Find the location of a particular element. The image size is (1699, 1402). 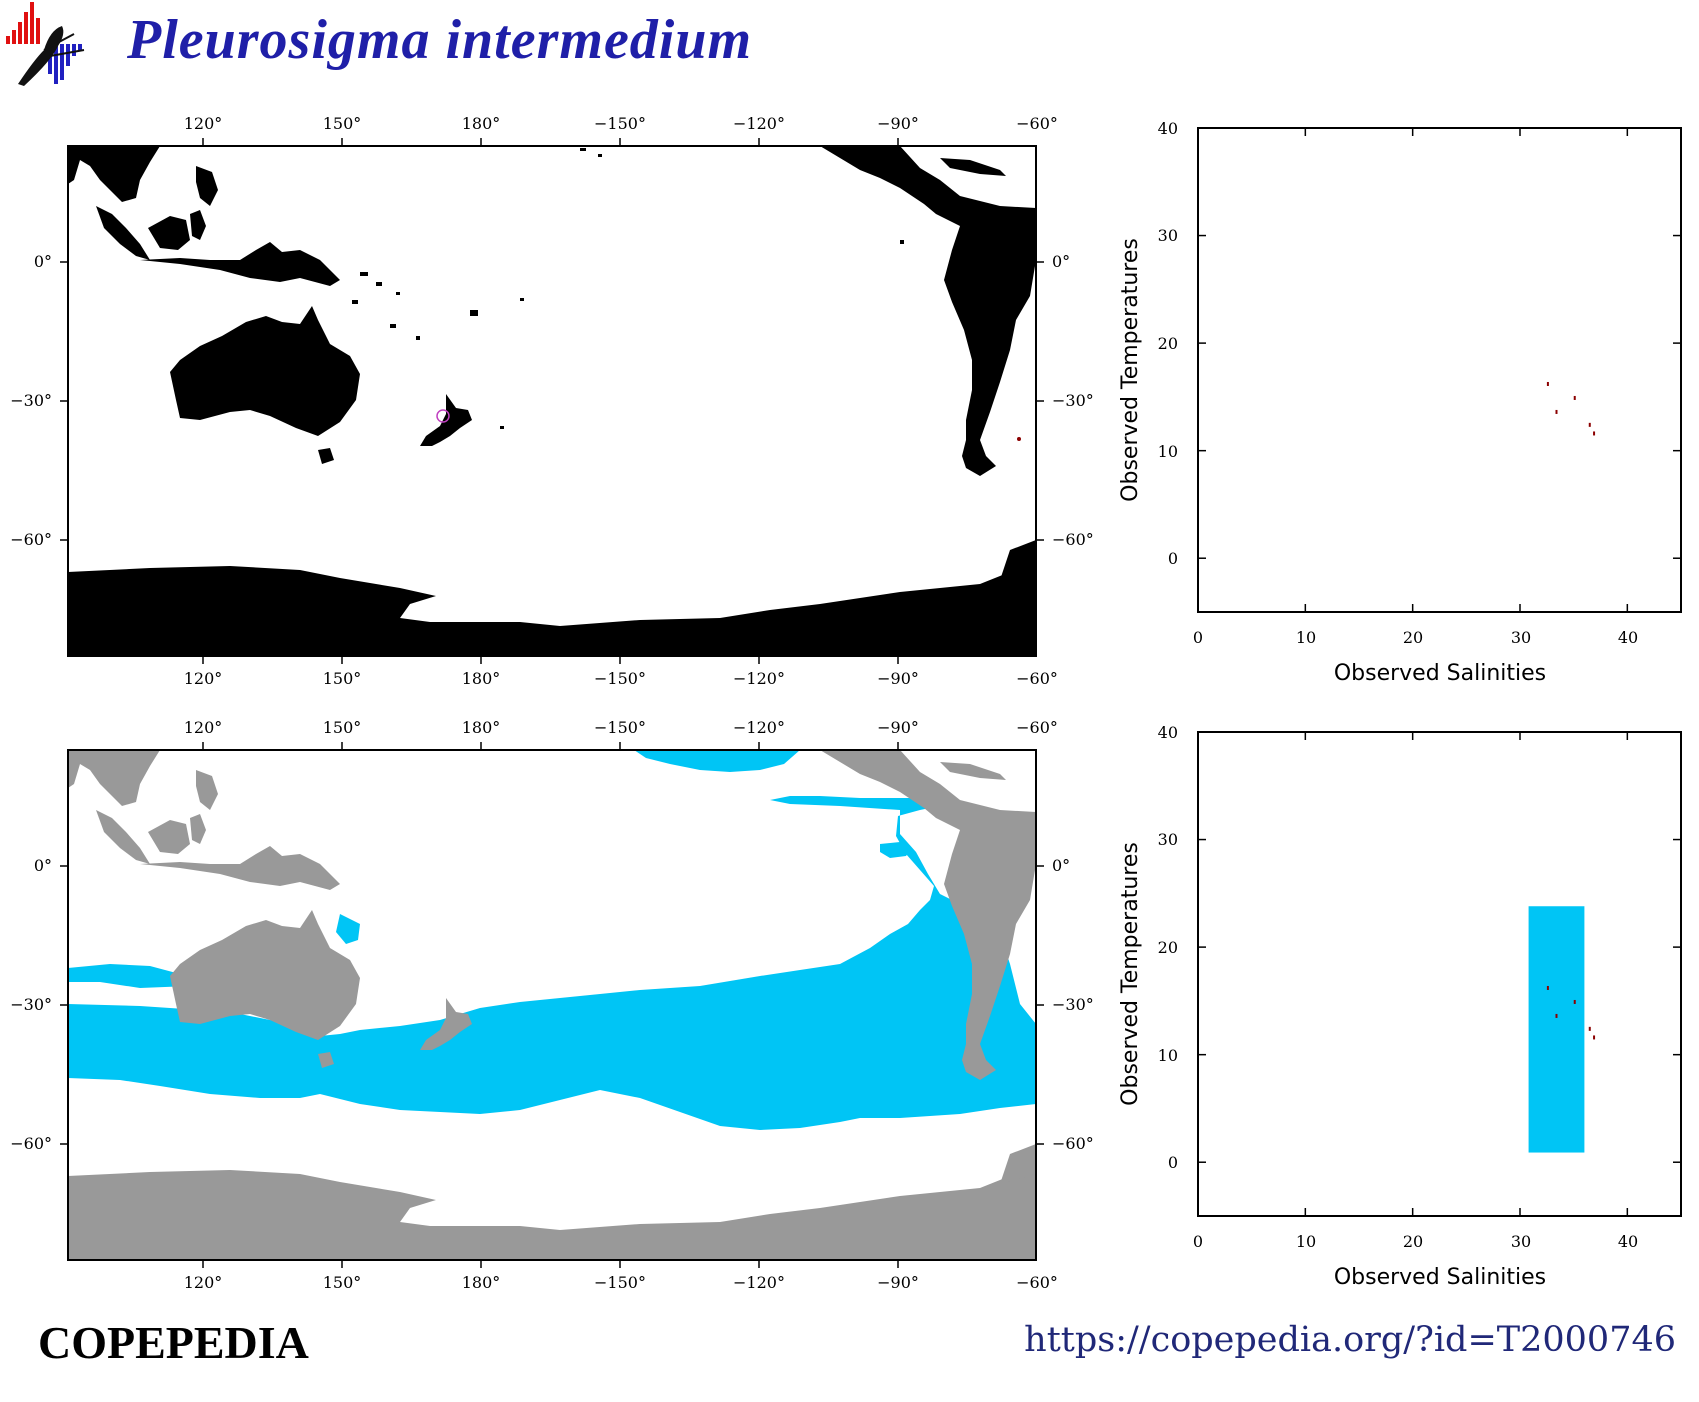

habitat-range-box is located at coordinates (1556, 1029).